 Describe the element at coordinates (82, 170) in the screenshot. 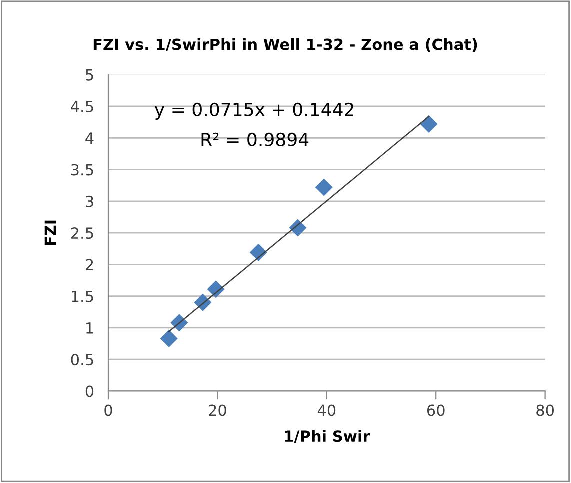

I see `y-tick-label: 3.5` at that location.